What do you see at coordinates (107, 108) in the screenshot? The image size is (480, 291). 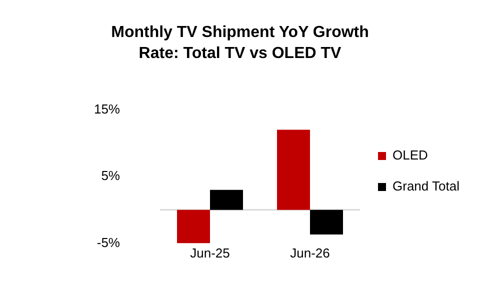 I see `y-tick-label: 15%` at bounding box center [107, 108].